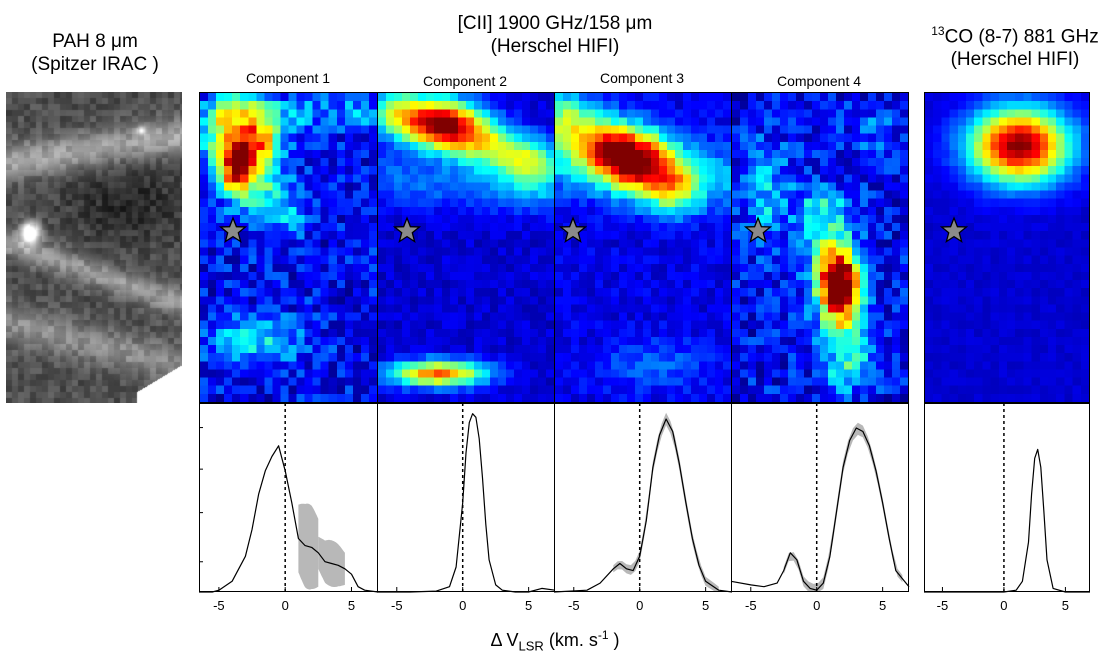 Image resolution: width=1115 pixels, height=659 pixels. I want to click on x-tick-label-5-0: 0, so click(1003, 605).